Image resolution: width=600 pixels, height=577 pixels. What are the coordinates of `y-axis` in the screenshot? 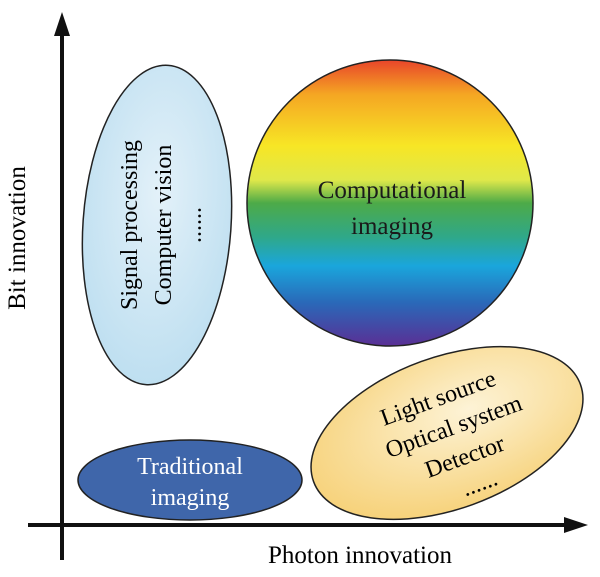 It's located at (62, 286).